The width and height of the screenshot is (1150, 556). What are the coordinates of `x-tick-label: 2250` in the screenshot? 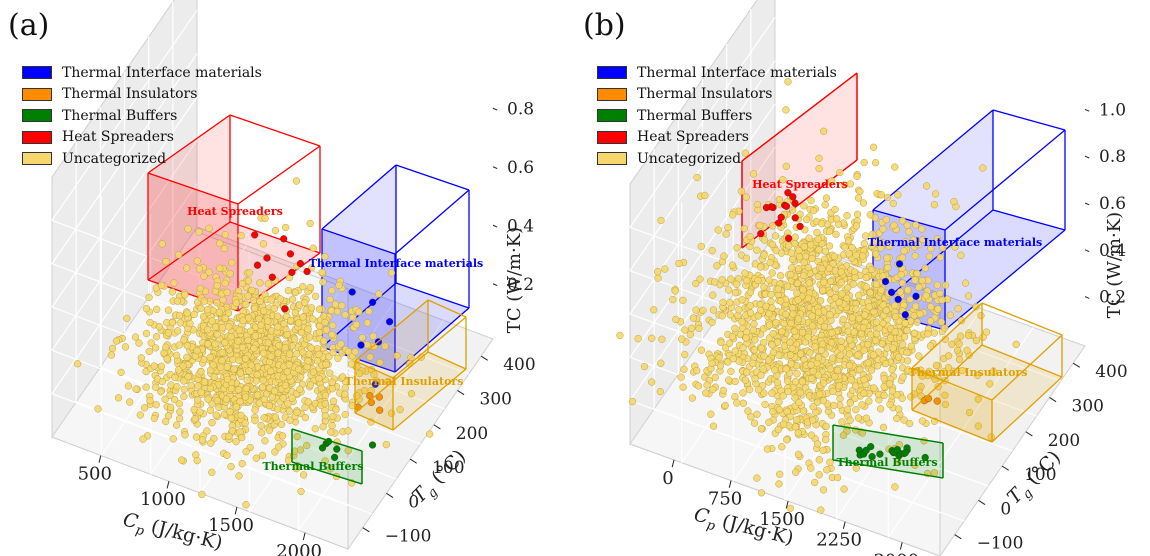 It's located at (839, 540).